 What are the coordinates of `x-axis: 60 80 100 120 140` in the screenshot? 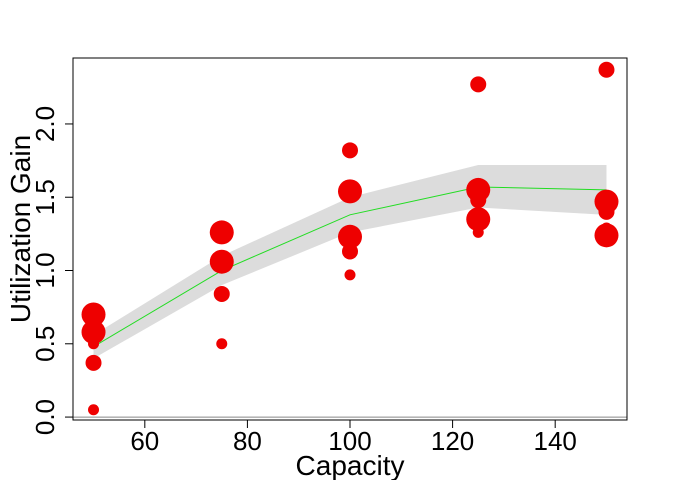 It's located at (353, 437).